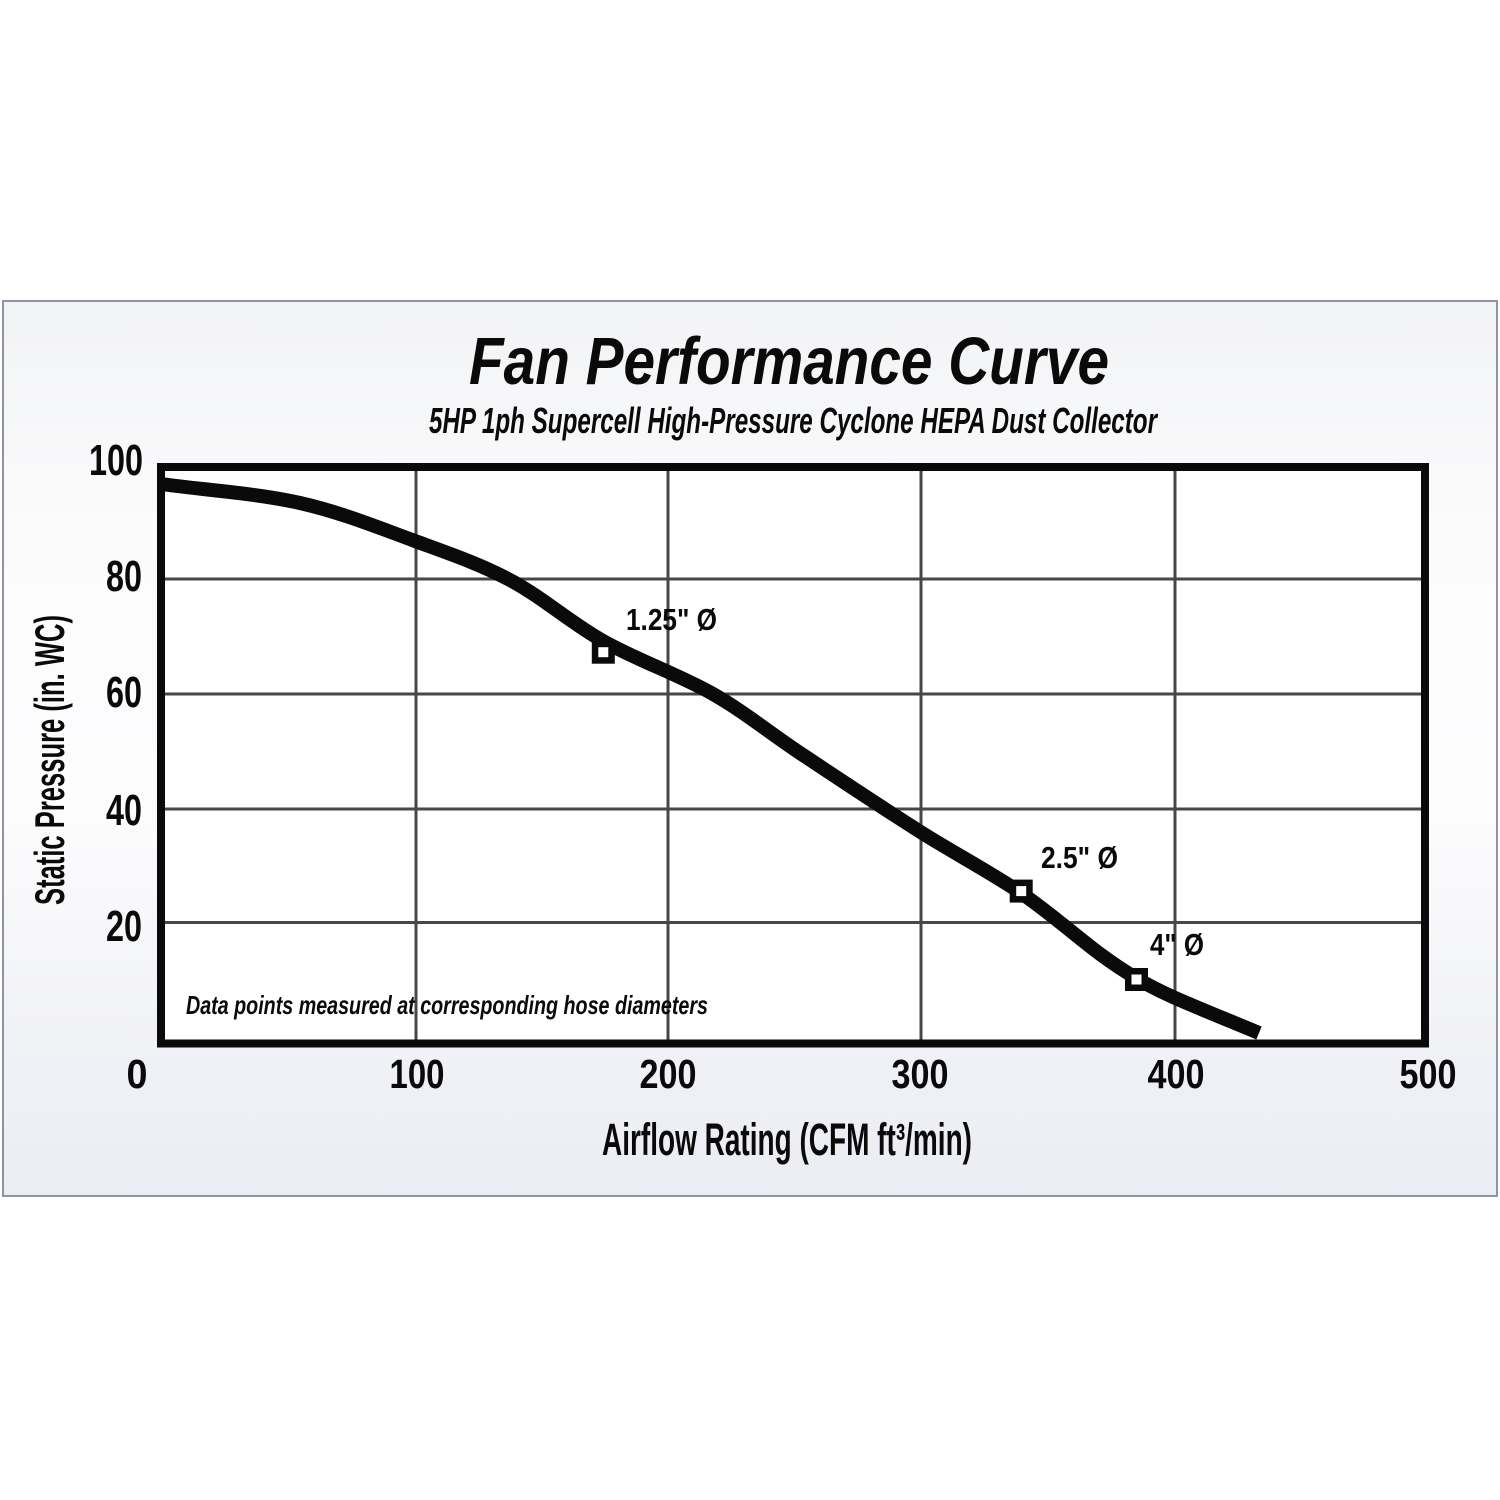  Describe the element at coordinates (1428, 1074) in the screenshot. I see `svg-text: 500` at that location.